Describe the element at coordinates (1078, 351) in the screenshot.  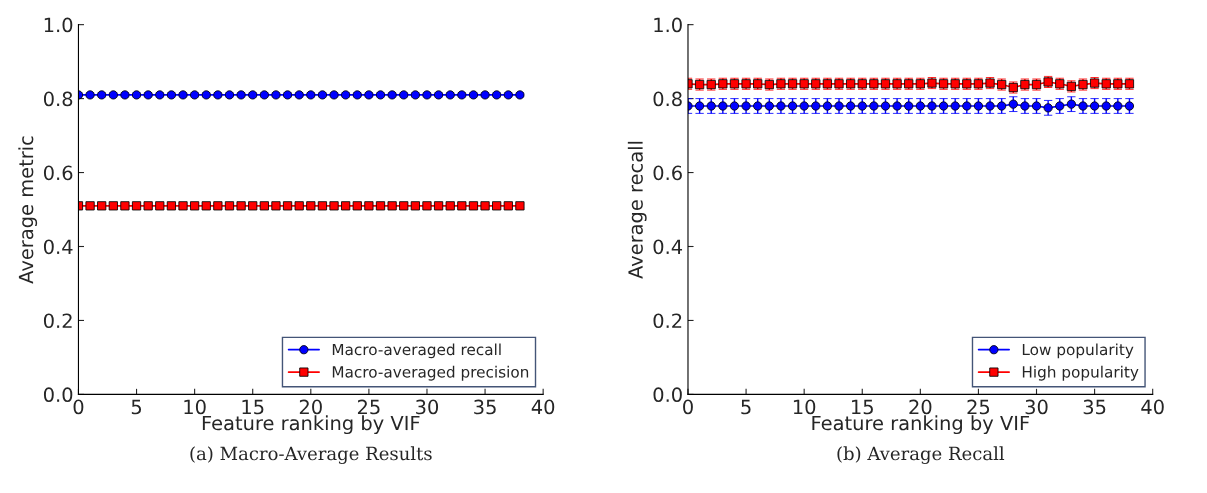
I see `legend-label: Low popularity` at that location.